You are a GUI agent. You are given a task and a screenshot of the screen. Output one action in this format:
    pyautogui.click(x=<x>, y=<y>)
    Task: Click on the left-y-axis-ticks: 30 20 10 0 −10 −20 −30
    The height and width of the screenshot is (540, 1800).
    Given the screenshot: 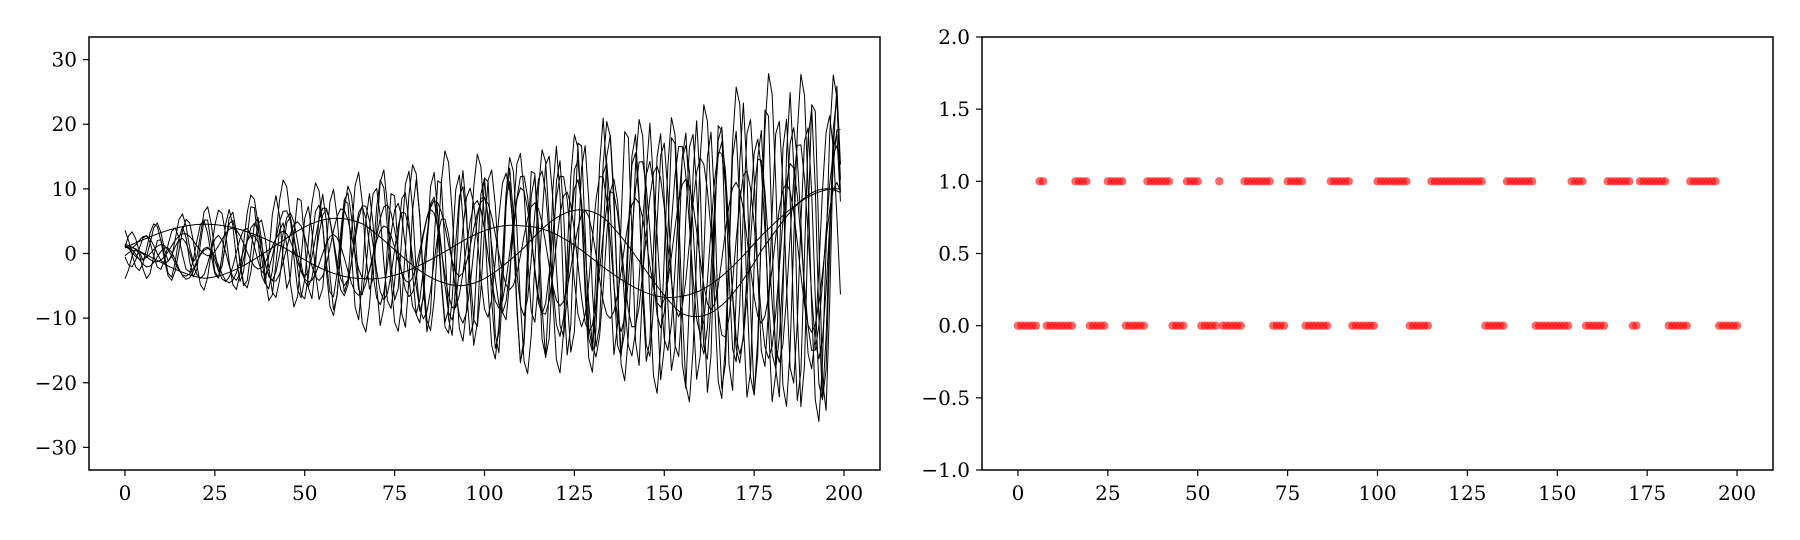 What is the action you would take?
    pyautogui.click(x=62, y=253)
    